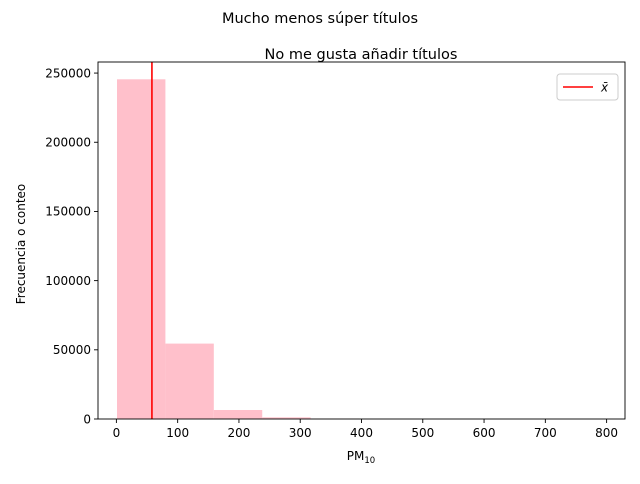 The height and width of the screenshot is (484, 640). What do you see at coordinates (484, 433) in the screenshot?
I see `x-tick-label: 600` at bounding box center [484, 433].